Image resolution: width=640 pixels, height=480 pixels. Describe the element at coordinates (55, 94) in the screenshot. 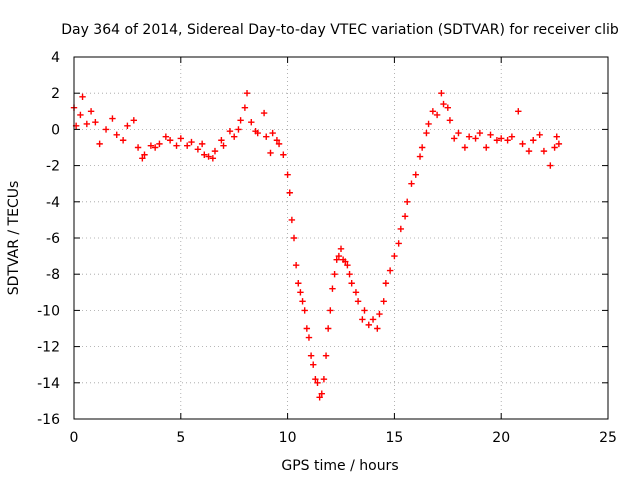

I see `y-tick-label: 2` at that location.